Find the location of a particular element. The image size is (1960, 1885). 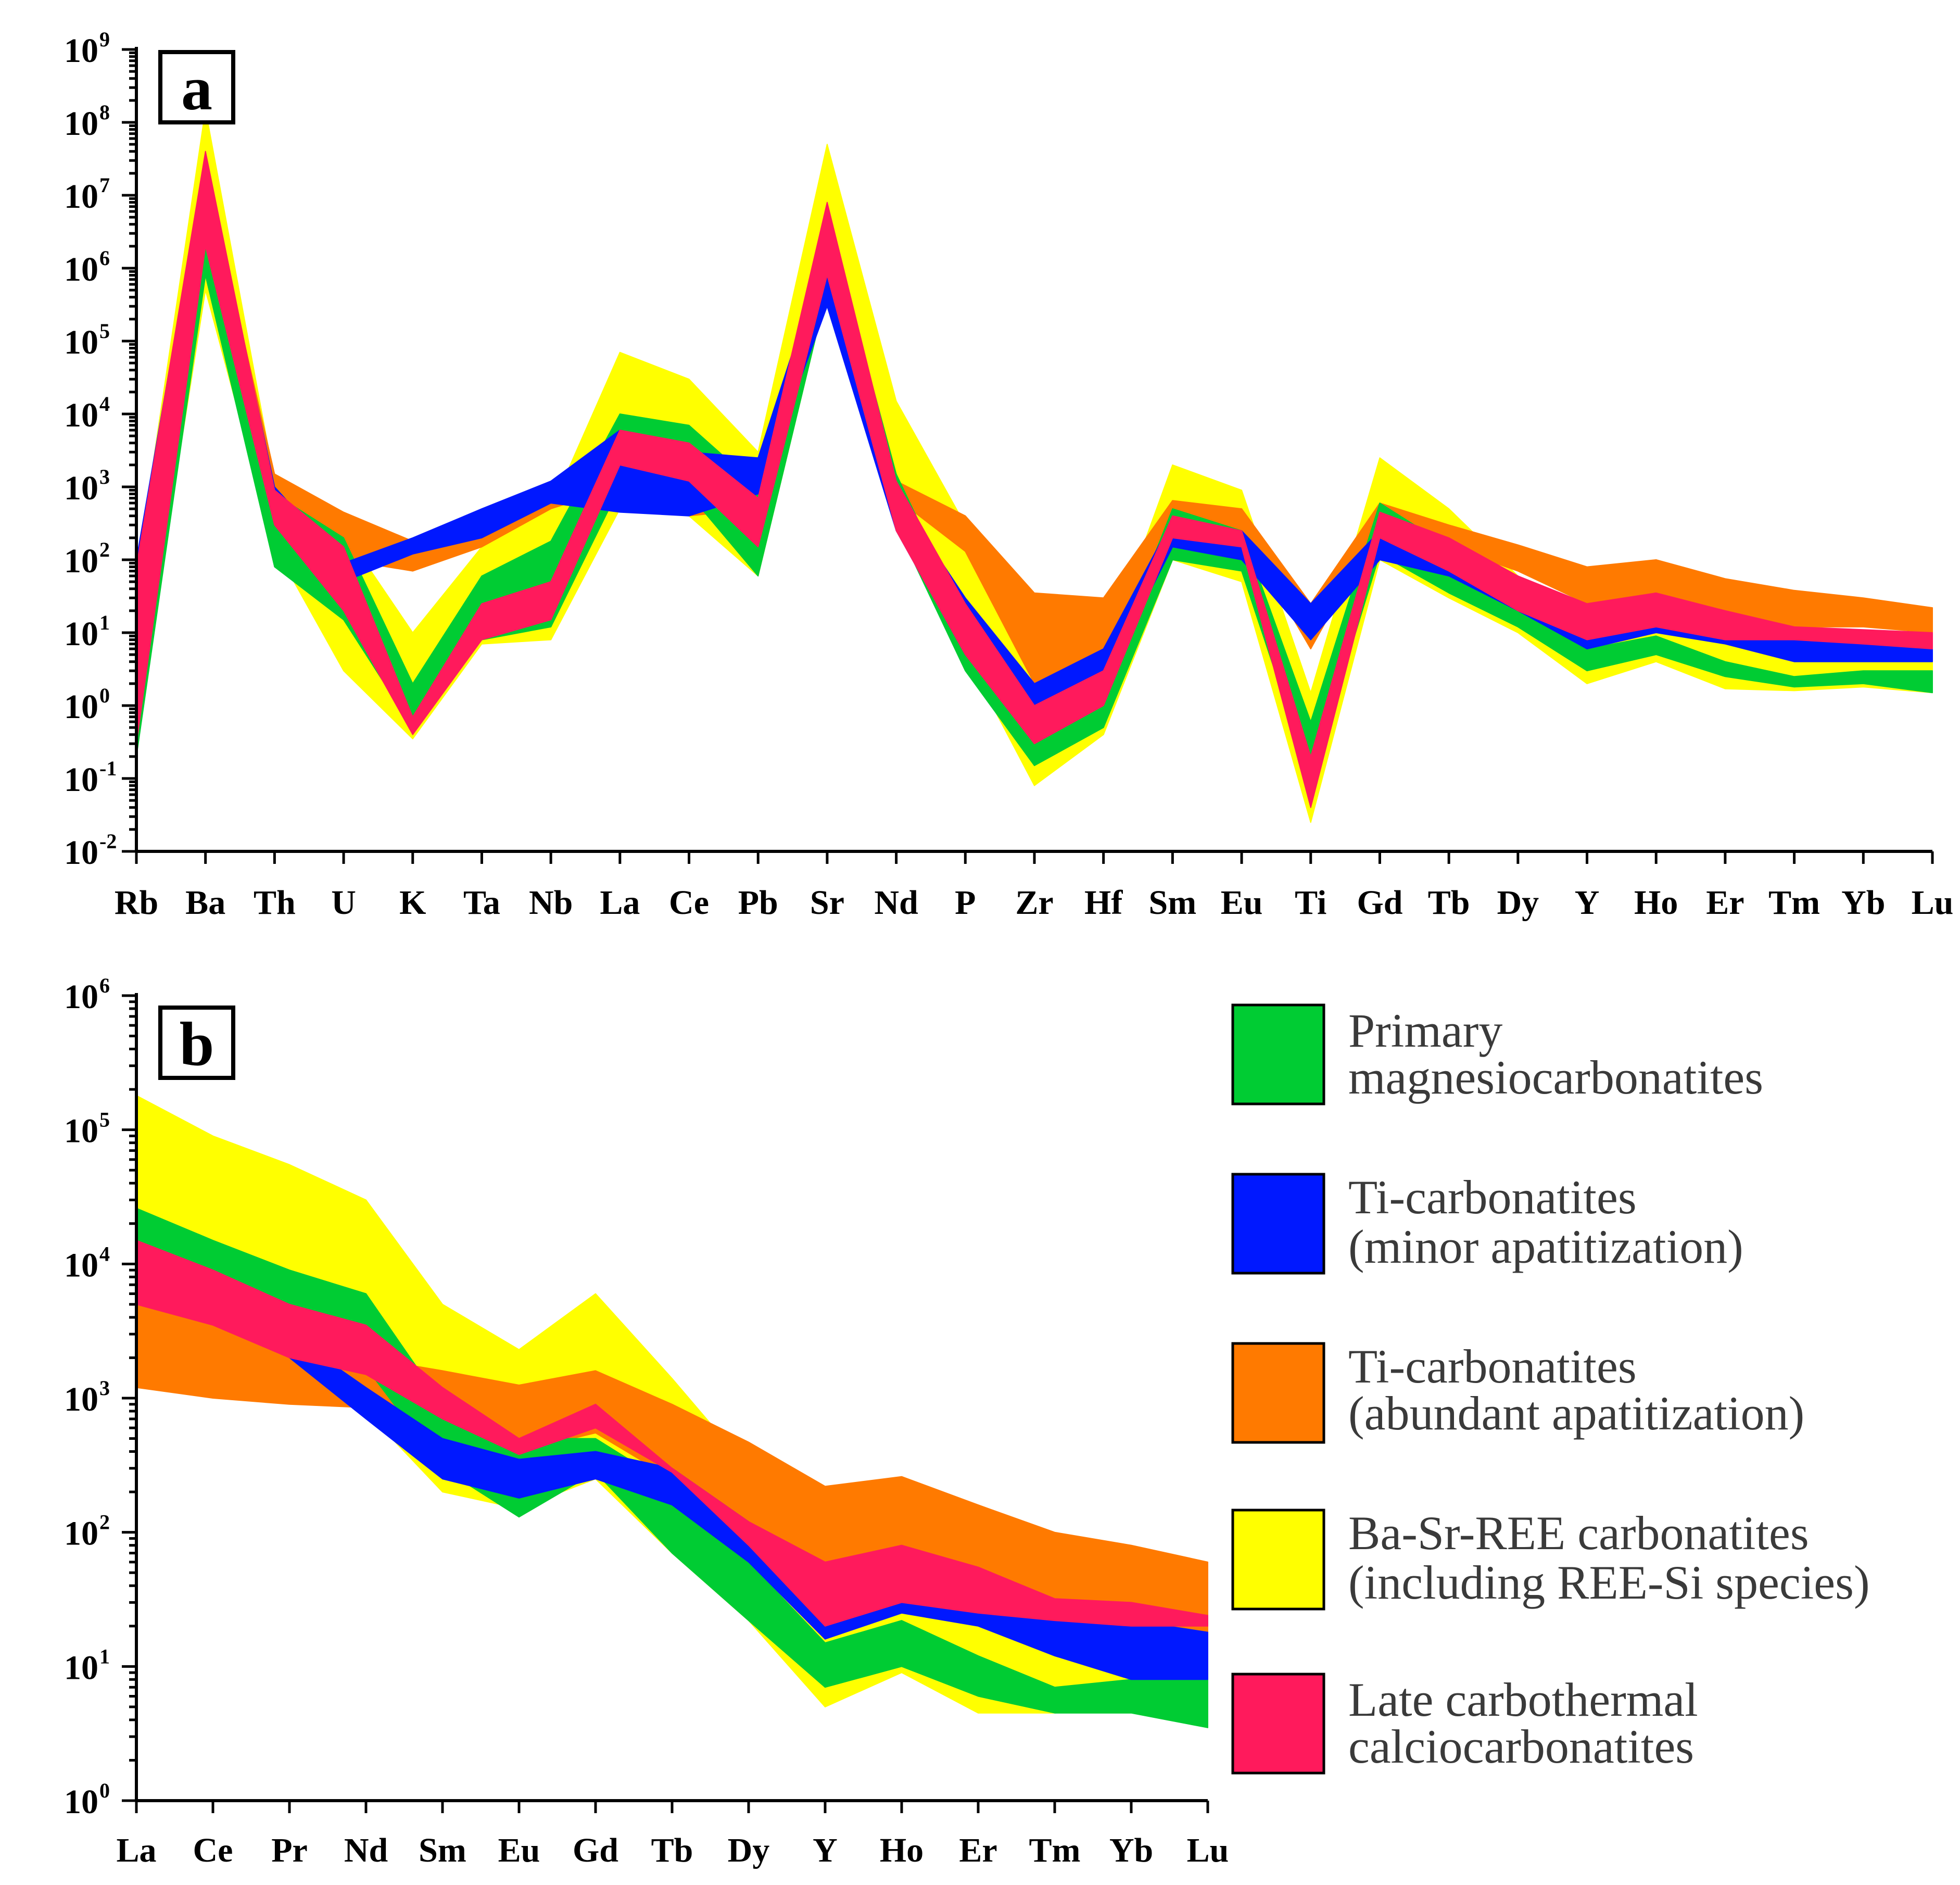

legend-label-line2: magnesiocarbonatites is located at coordinates (1555, 1077).